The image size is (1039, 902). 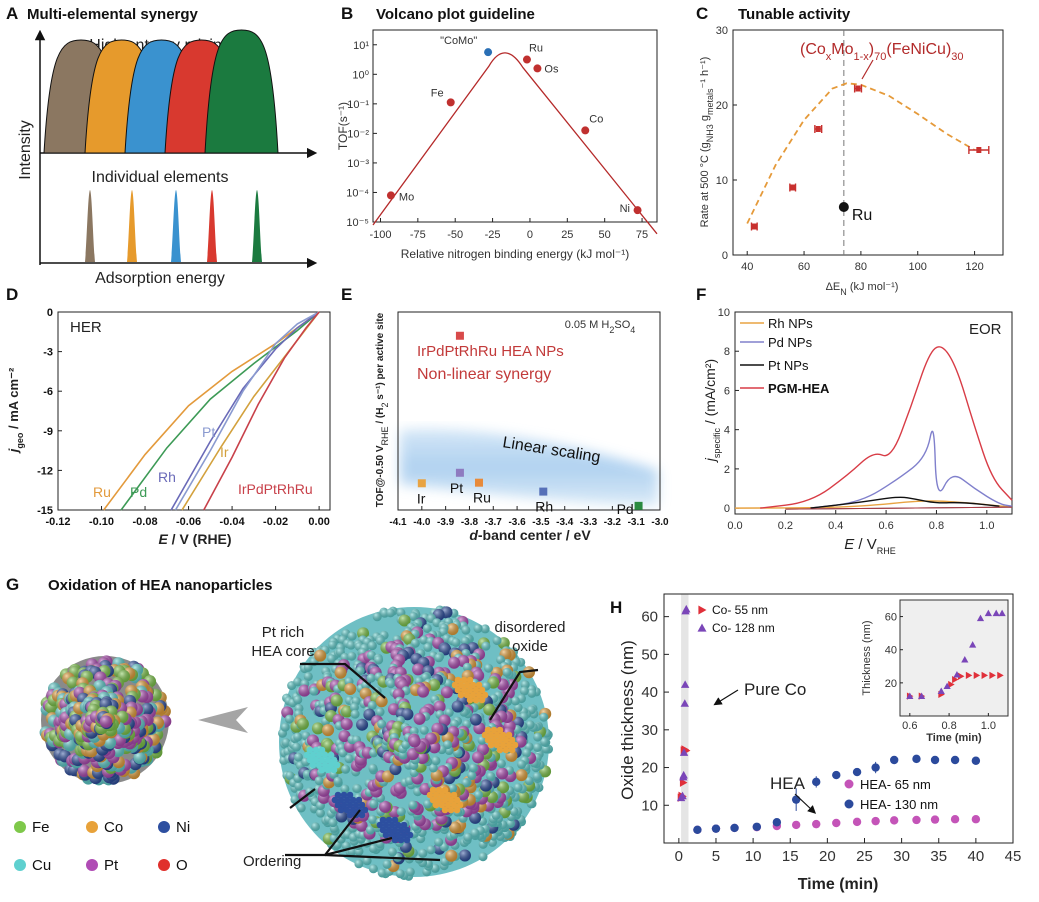 What do you see at coordinates (836, 823) in the screenshot?
I see `chart-h-point-hea-65-nm` at bounding box center [836, 823].